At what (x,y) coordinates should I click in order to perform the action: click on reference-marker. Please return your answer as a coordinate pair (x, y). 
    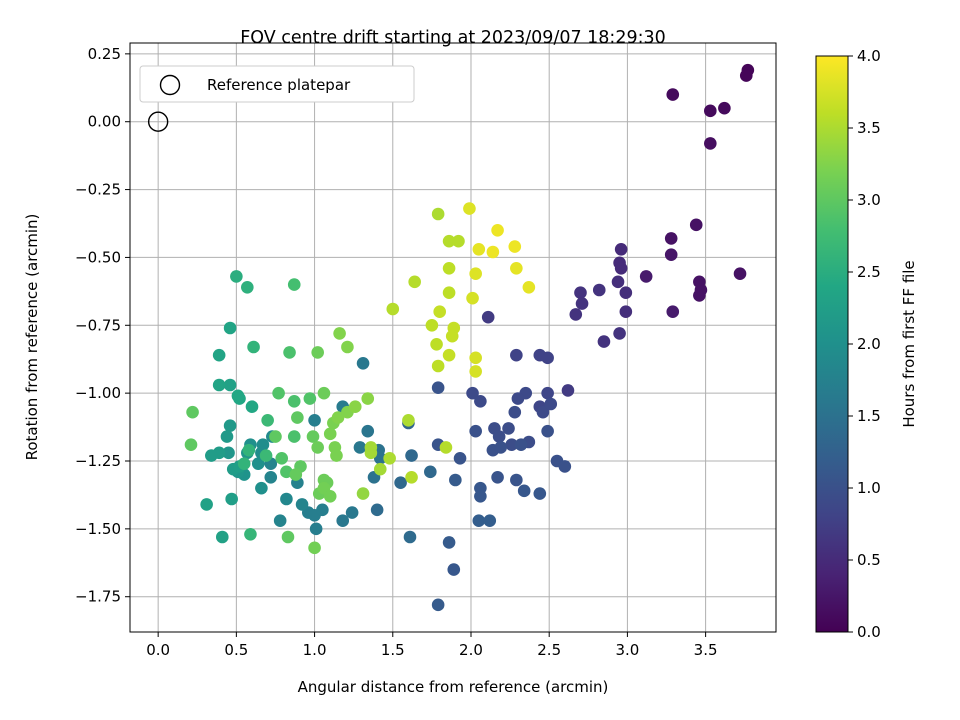
    Looking at the image, I should click on (158, 121).